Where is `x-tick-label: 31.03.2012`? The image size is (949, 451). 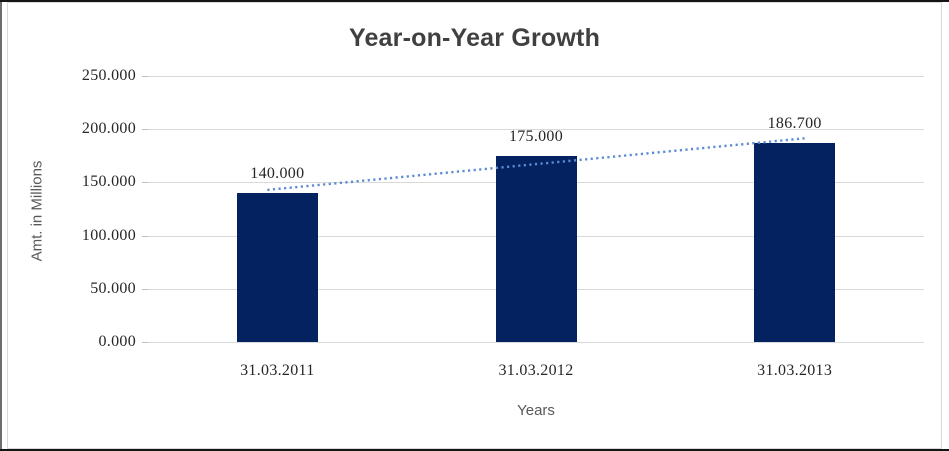
x-tick-label: 31.03.2012 is located at coordinates (536, 370).